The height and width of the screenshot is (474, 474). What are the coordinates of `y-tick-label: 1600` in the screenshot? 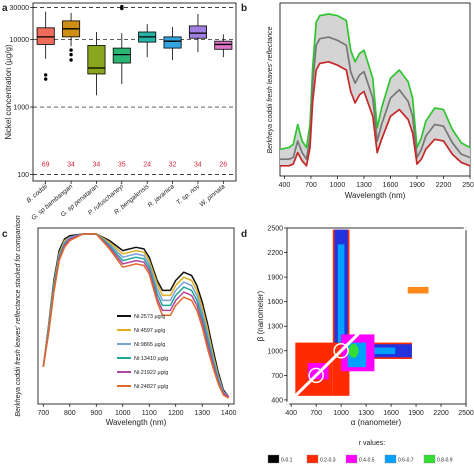 It's located at (275, 302).